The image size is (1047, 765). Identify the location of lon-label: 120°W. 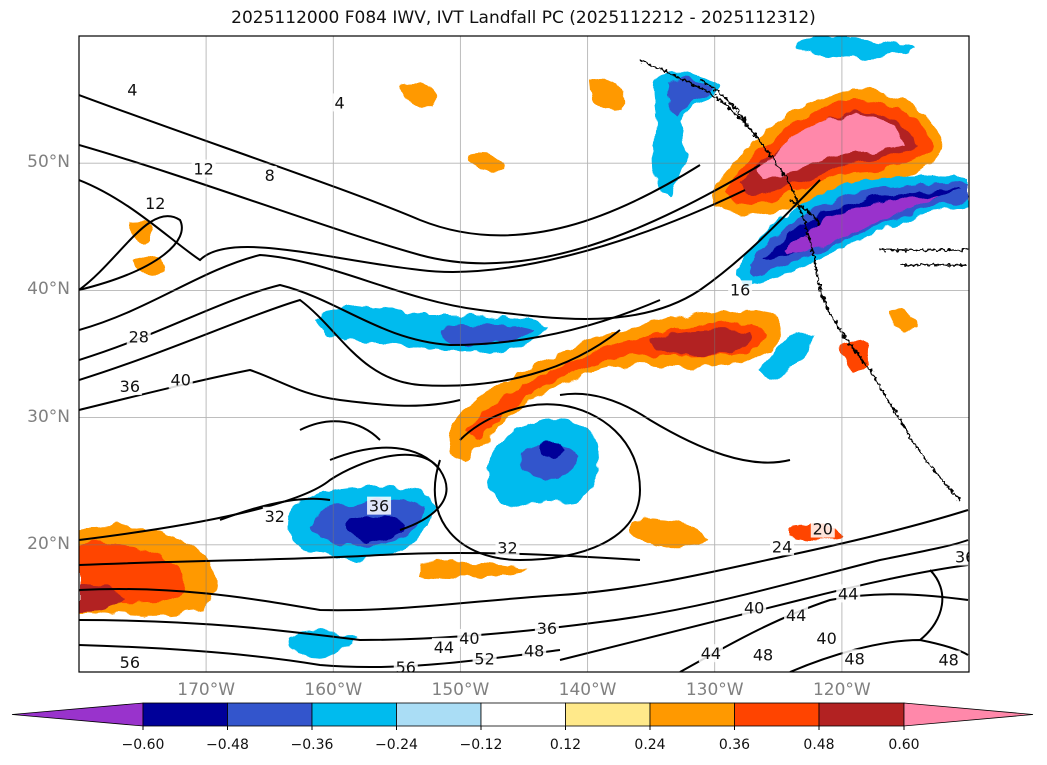
(841, 690).